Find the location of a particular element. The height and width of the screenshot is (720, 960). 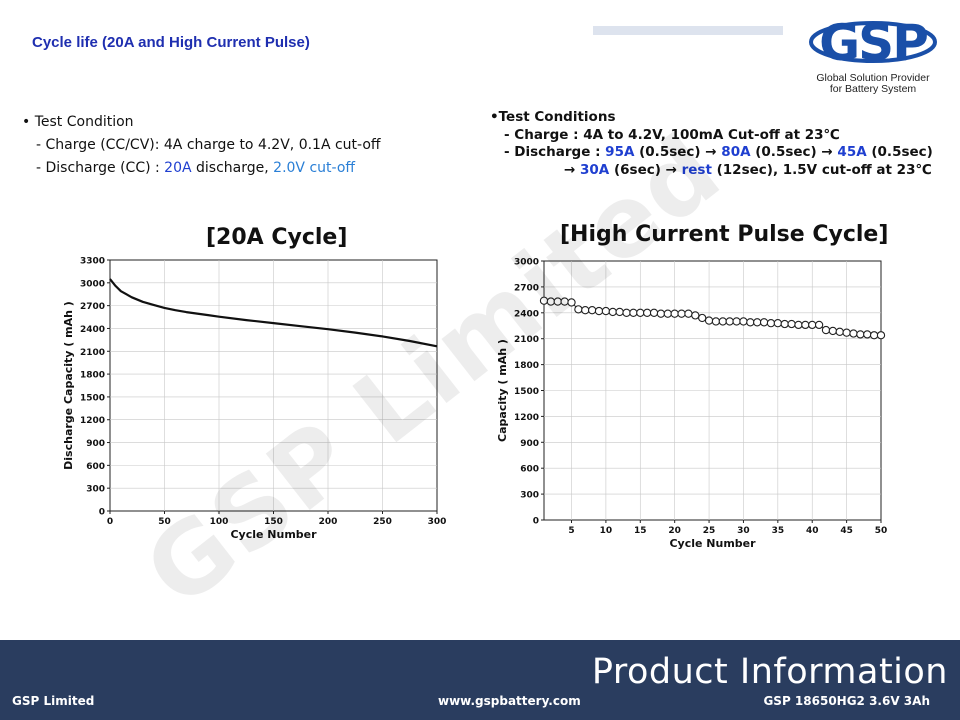

footer-model: GSP 18650HG2 3.6V 3Ah is located at coordinates (846, 701).